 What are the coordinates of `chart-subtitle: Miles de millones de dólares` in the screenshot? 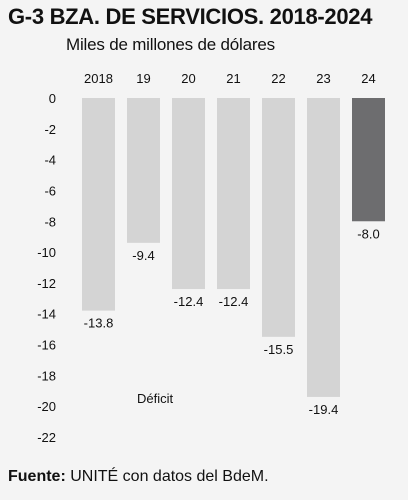 It's located at (170, 44).